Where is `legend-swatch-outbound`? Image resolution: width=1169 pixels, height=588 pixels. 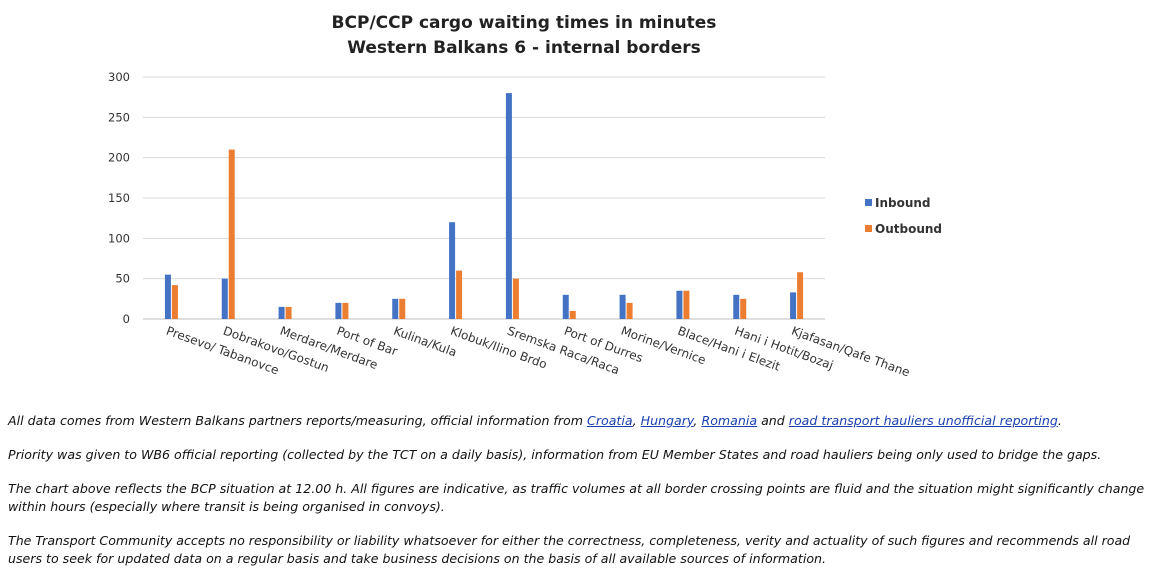
legend-swatch-outbound is located at coordinates (868, 228).